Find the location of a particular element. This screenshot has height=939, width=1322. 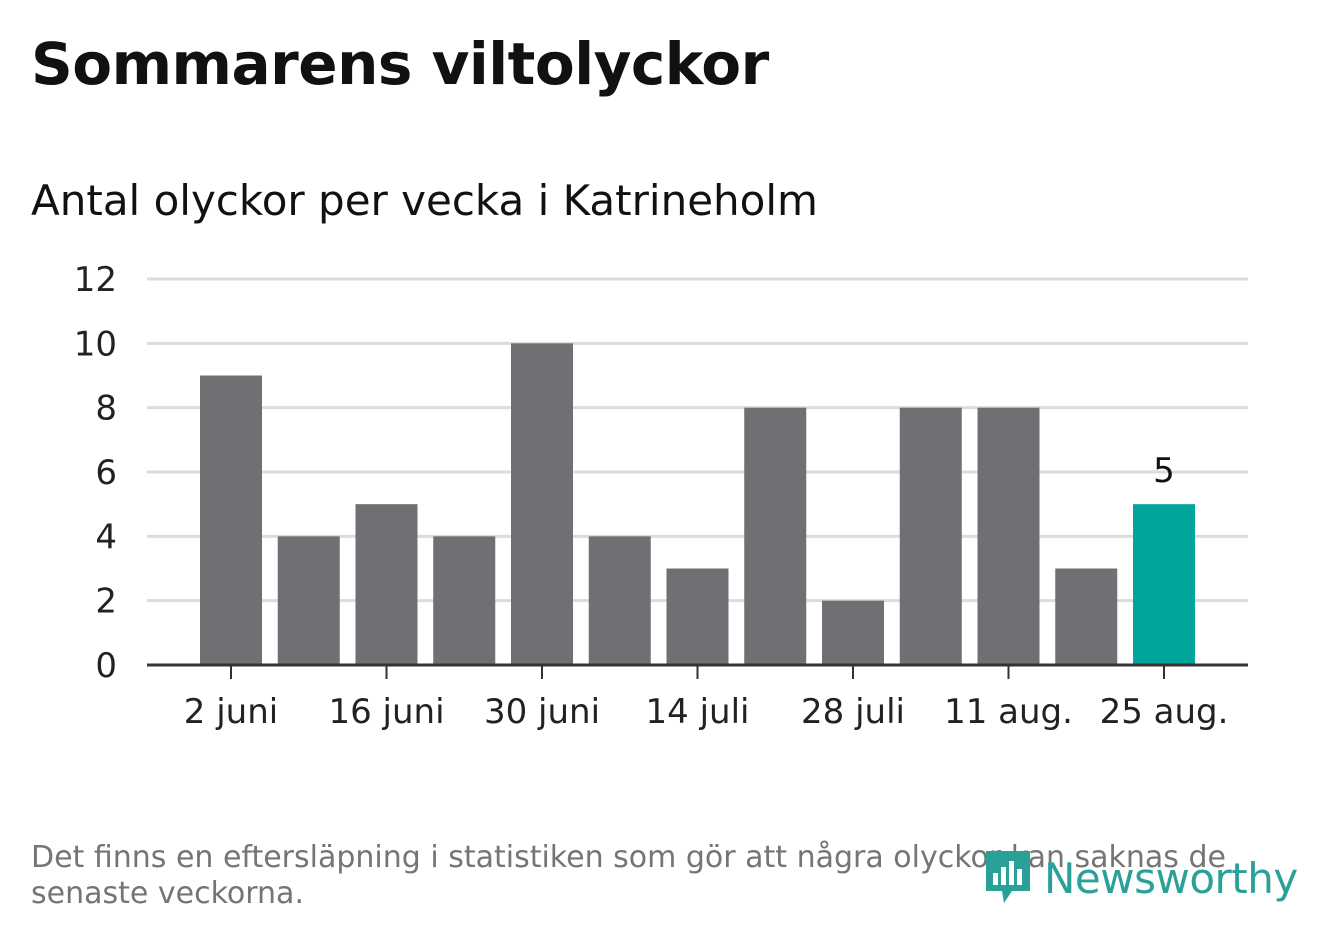

bar-highlight is located at coordinates (1164, 584).